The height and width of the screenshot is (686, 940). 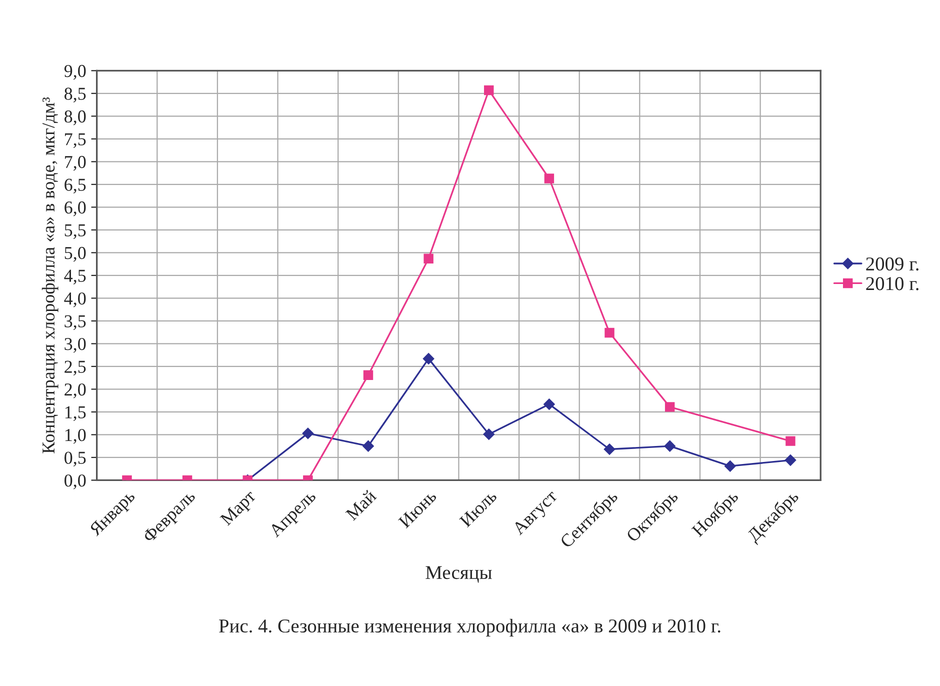 What do you see at coordinates (75, 482) in the screenshot?
I see `y-tick-label: 0,0` at bounding box center [75, 482].